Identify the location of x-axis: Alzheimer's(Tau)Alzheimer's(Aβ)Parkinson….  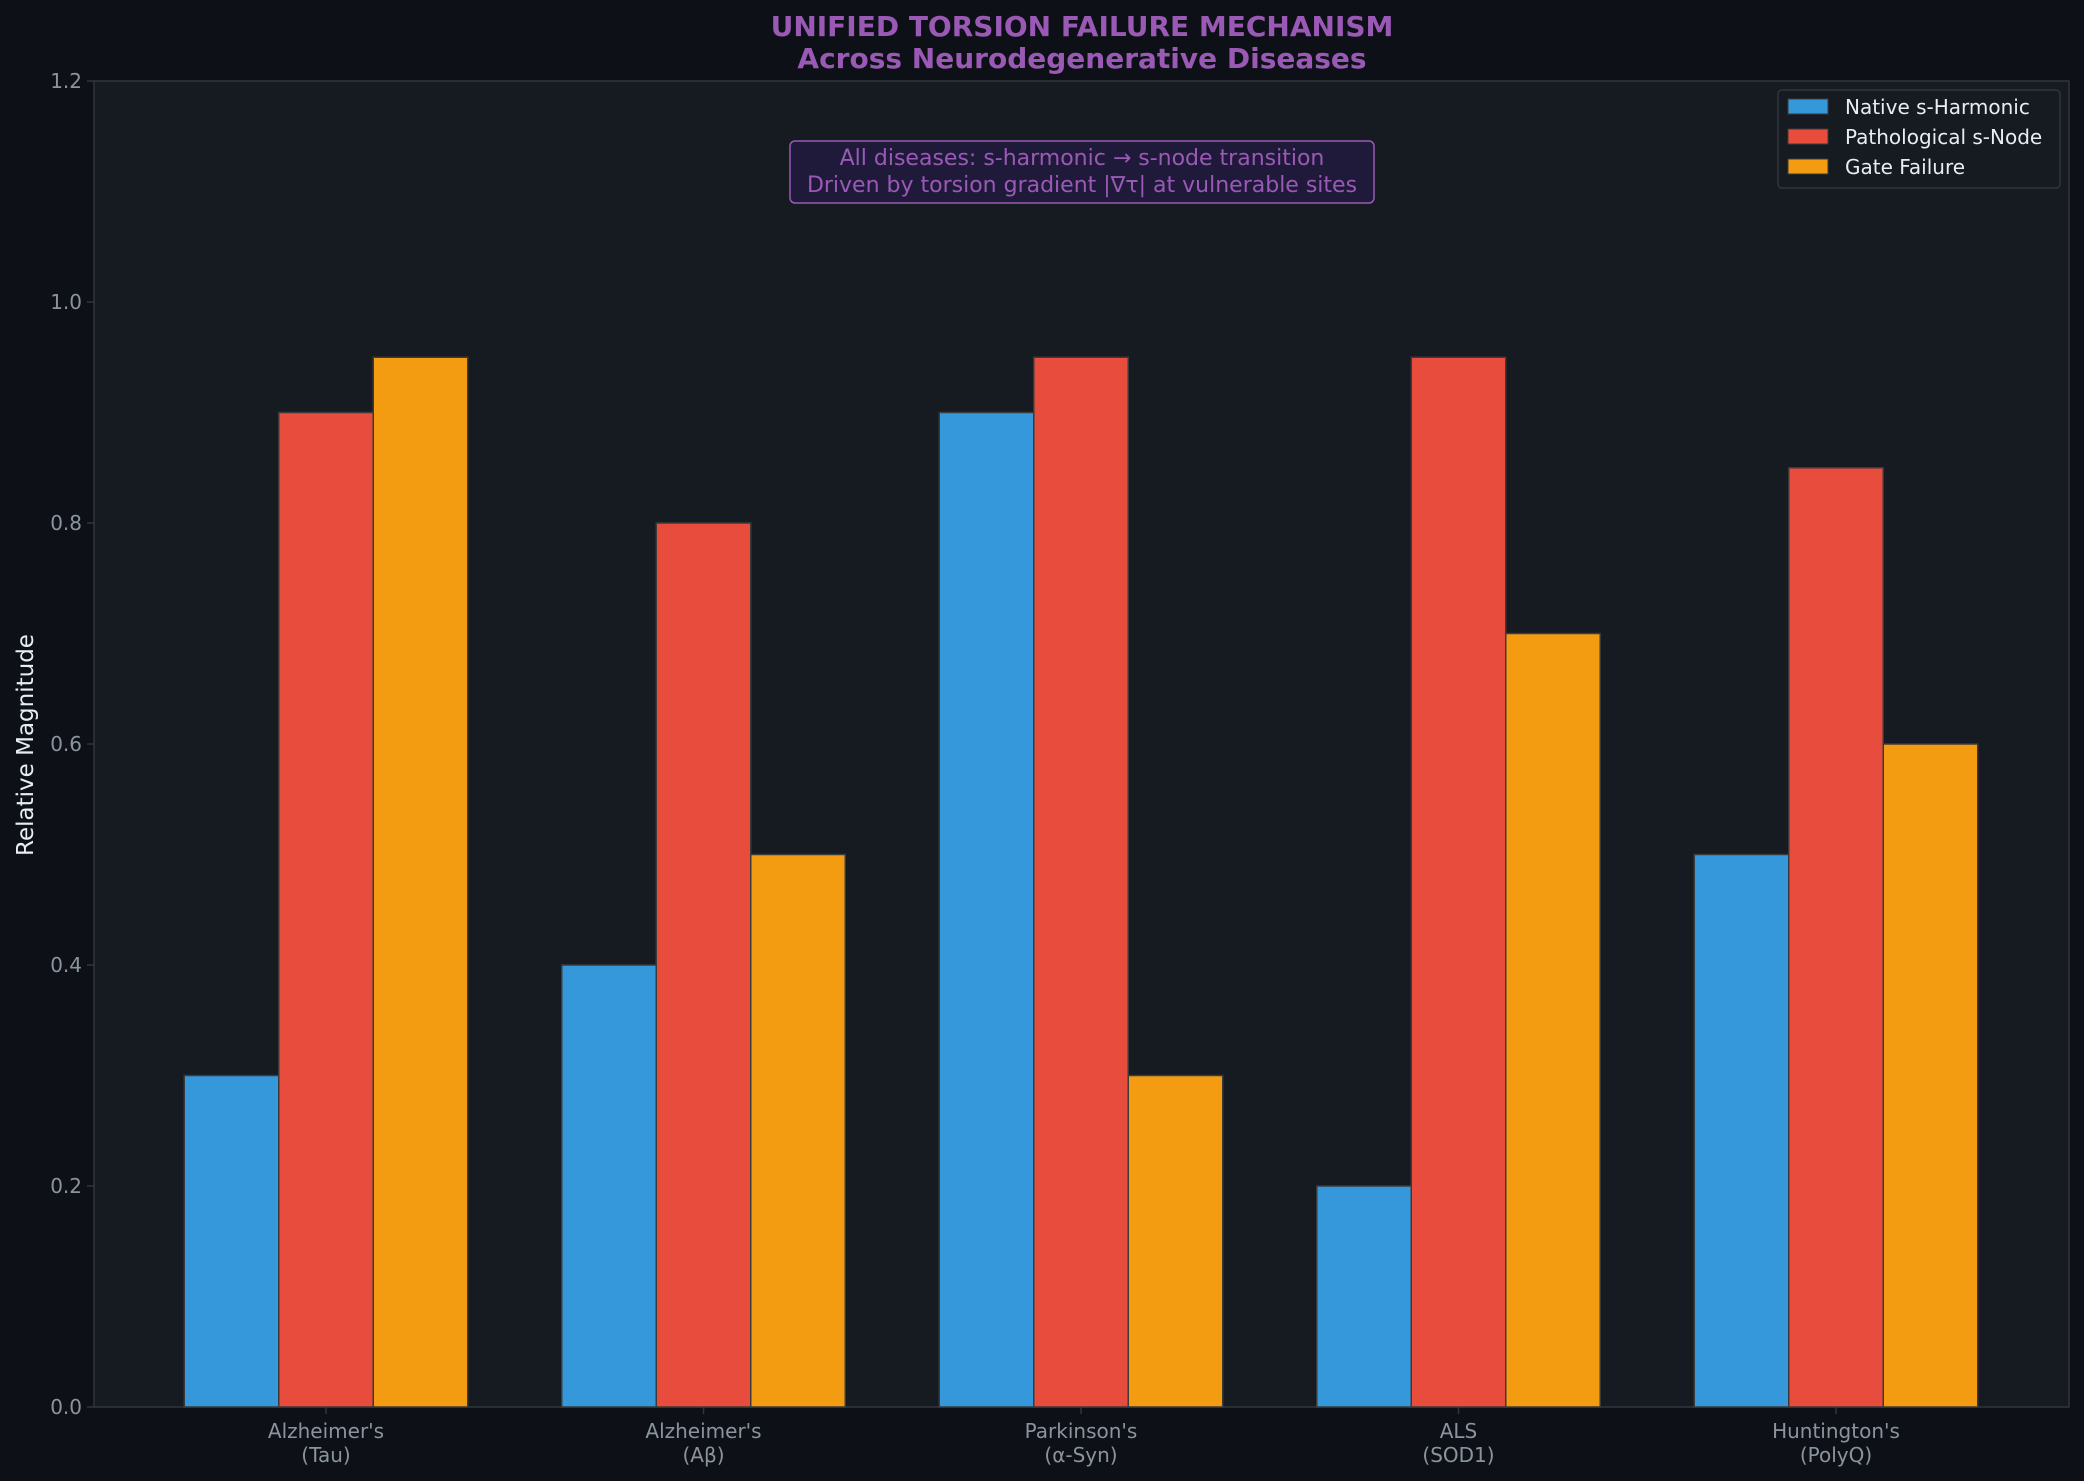
(1084, 1437).